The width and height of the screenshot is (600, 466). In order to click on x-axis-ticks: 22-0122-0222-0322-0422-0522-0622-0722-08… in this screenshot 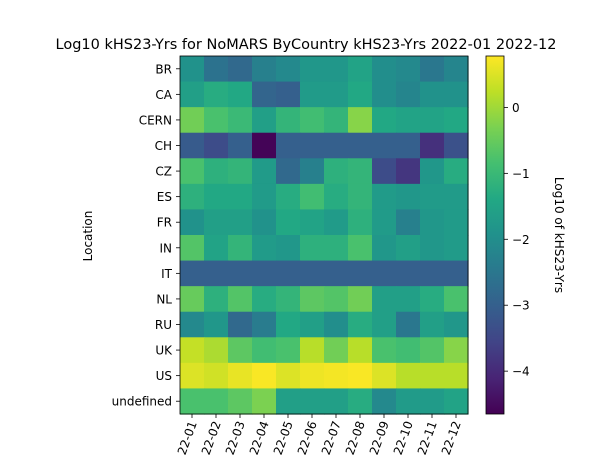, I will do `click(319, 435)`.